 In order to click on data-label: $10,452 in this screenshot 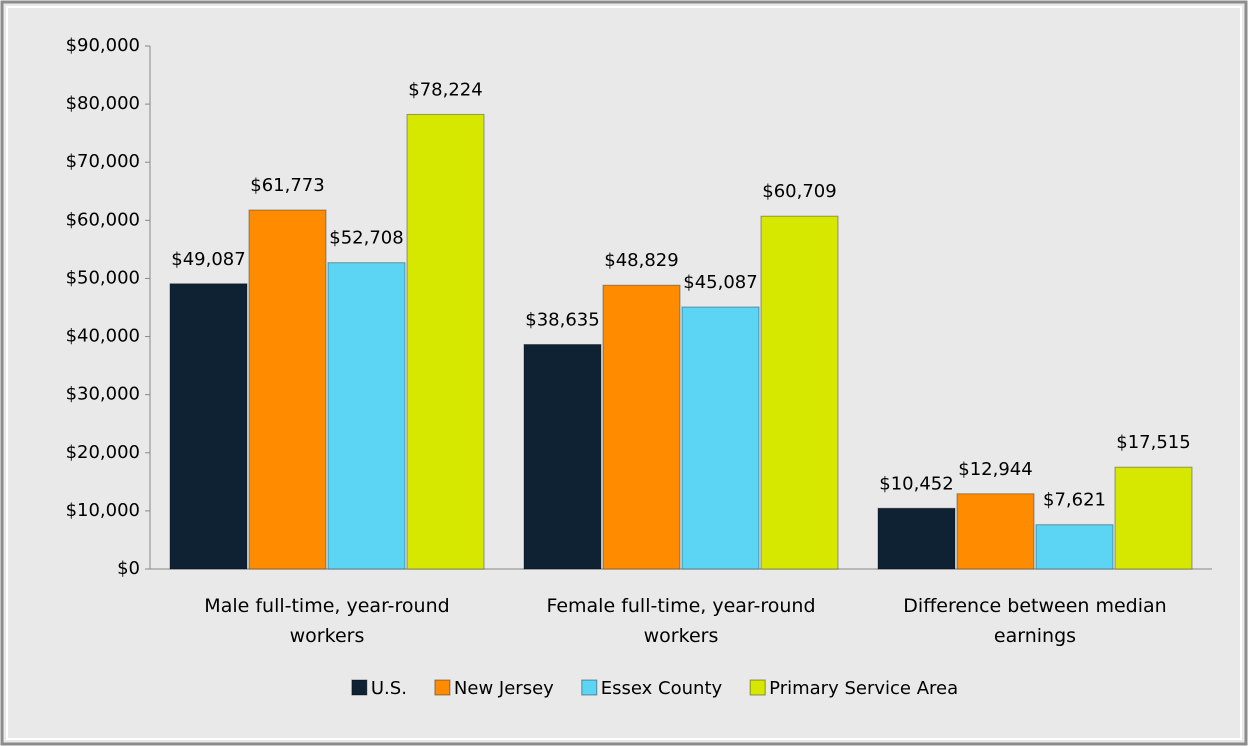, I will do `click(916, 483)`.